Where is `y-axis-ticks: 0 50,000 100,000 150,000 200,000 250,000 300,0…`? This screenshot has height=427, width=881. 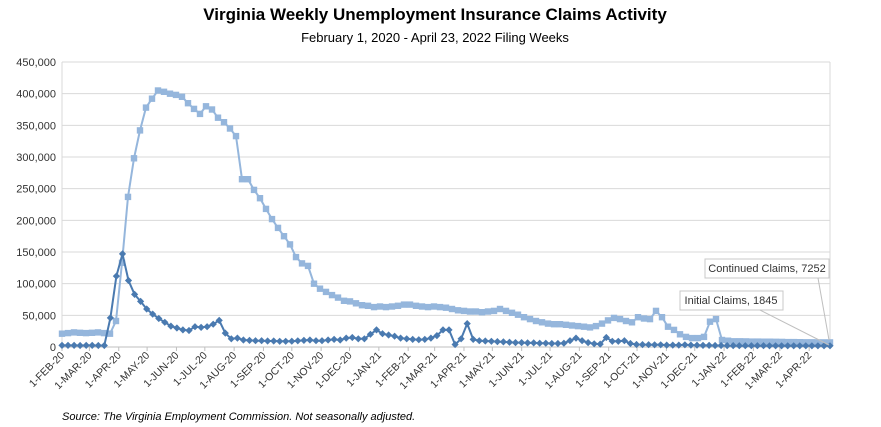
y-axis-ticks: 0 50,000 100,000 150,000 200,000 250,000 300,0… is located at coordinates (36, 205).